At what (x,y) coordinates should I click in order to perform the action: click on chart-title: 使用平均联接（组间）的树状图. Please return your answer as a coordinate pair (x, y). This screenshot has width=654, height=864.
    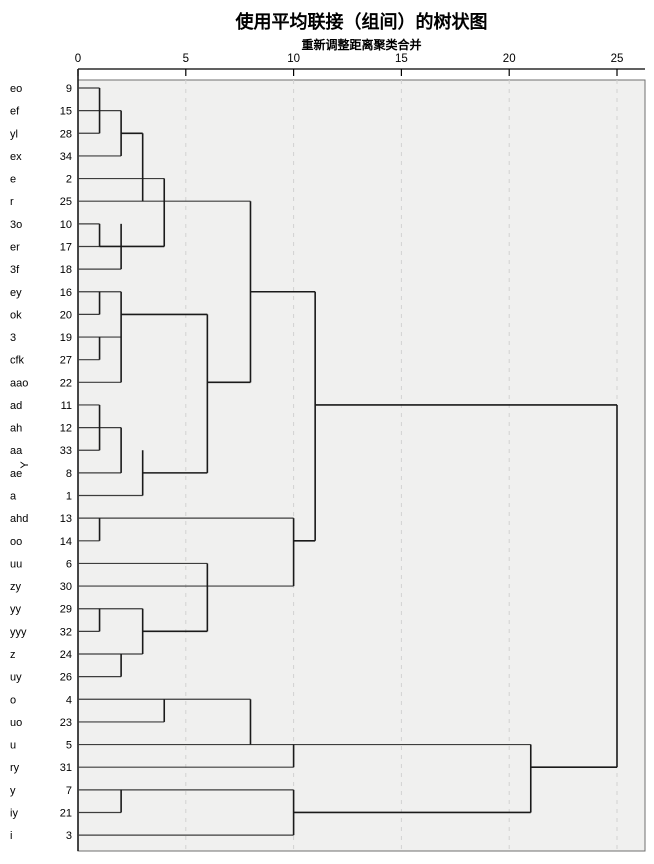
    Looking at the image, I should click on (361, 22).